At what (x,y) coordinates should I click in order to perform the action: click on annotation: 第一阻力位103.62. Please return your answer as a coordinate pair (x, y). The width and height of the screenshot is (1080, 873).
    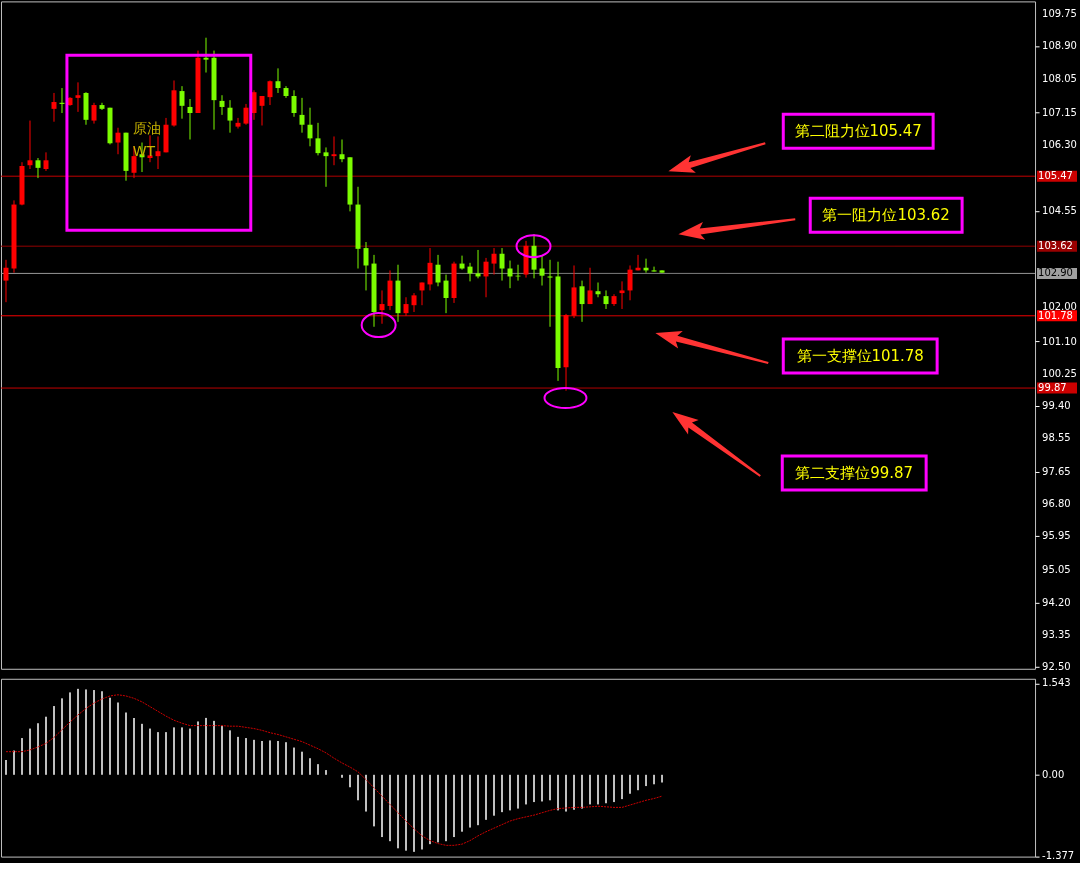
    Looking at the image, I should click on (886, 215).